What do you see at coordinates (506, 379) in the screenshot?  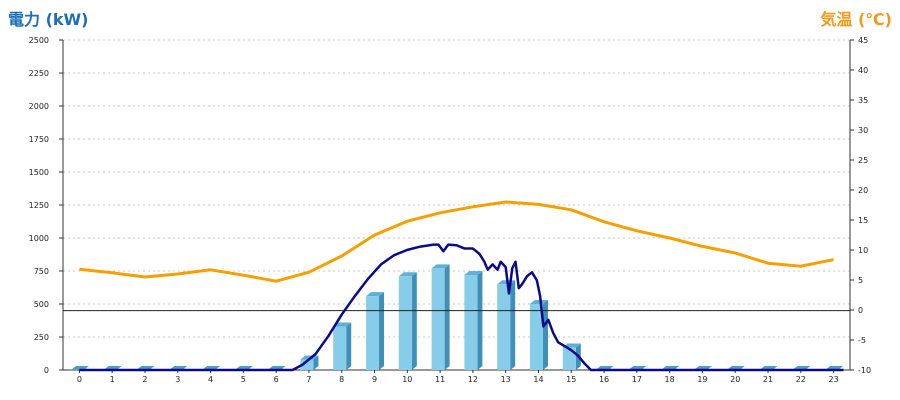 I see `x-tick-label: 13` at bounding box center [506, 379].